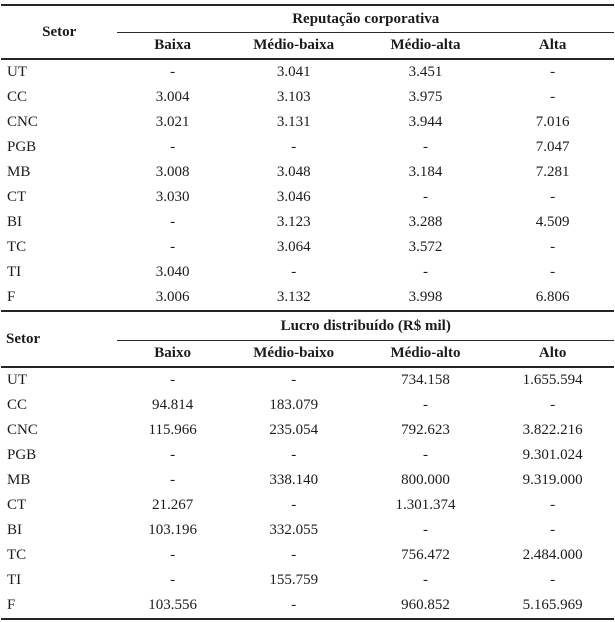  I want to click on value-cell: 3.064, so click(293, 247).